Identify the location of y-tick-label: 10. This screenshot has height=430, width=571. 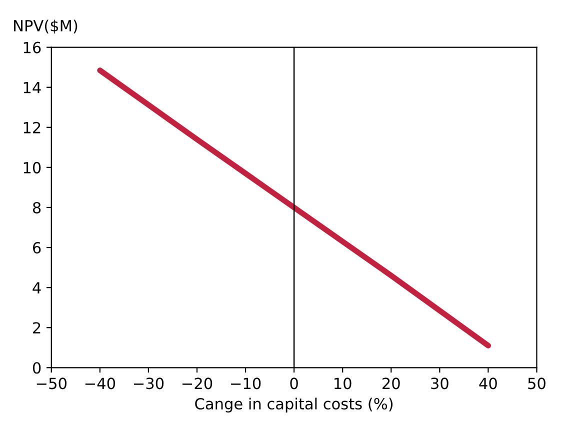
(32, 168).